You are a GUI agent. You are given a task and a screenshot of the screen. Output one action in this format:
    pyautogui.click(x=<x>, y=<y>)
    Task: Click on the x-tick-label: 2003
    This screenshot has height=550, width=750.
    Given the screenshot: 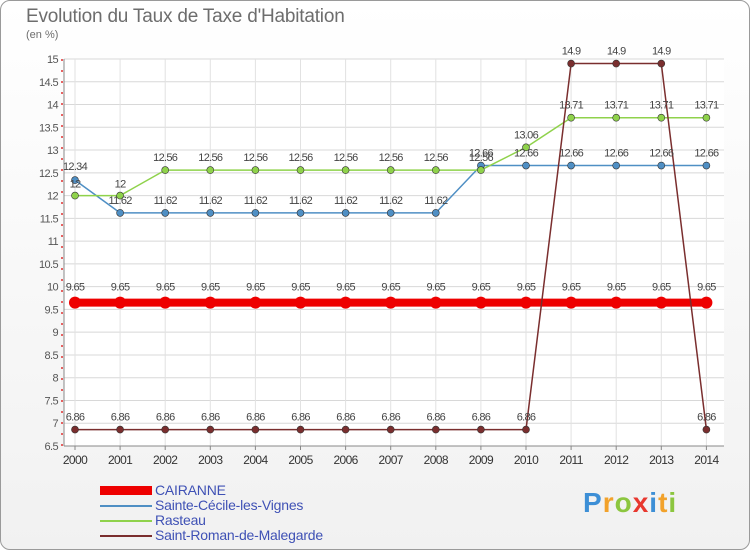 What is the action you would take?
    pyautogui.click(x=210, y=460)
    